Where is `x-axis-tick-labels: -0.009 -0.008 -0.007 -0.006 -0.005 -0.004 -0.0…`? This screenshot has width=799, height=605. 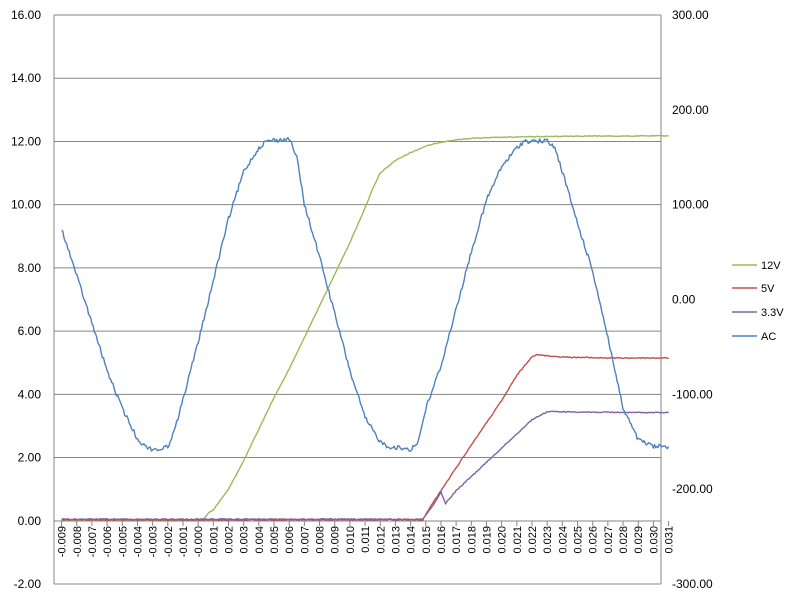 x-axis-tick-labels: -0.009 -0.008 -0.007 -0.006 -0.005 -0.004 -0.0… is located at coordinates (366, 541).